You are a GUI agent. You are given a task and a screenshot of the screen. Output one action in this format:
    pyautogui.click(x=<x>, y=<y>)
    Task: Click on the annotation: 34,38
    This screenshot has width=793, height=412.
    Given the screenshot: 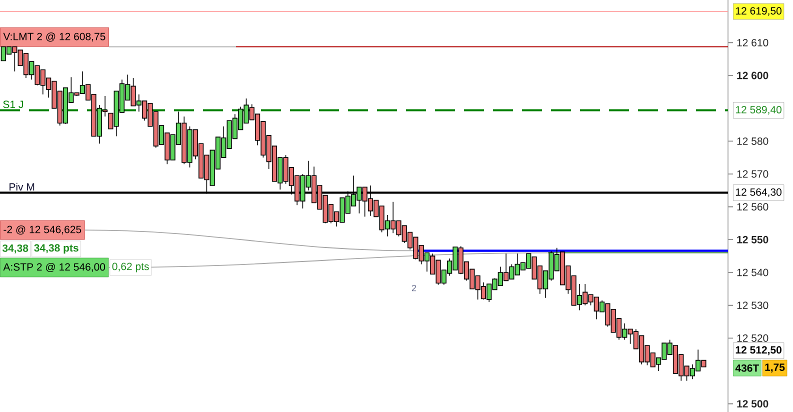 What is the action you would take?
    pyautogui.click(x=15, y=249)
    